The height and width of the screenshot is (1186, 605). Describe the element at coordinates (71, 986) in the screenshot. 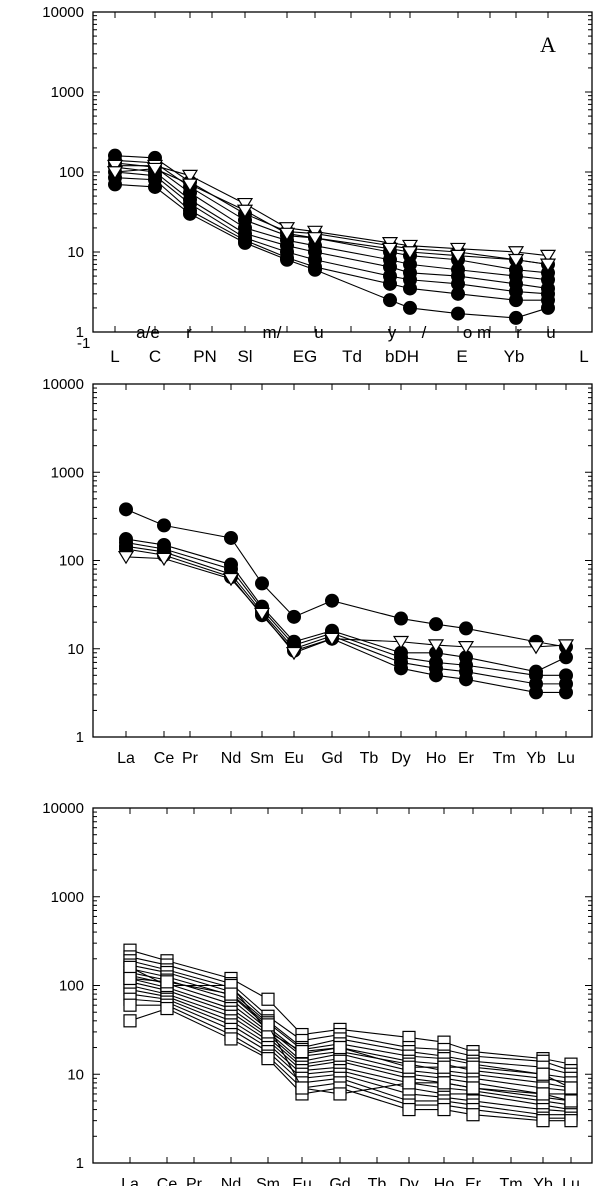

I see `y-tick-label: 100` at that location.